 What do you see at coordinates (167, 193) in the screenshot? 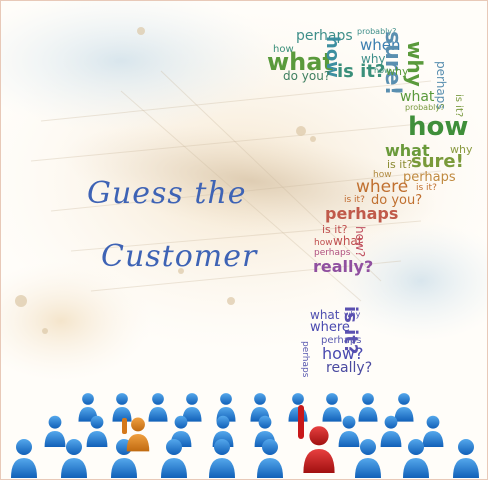
I see `title-line-1: Guess the` at bounding box center [167, 193].